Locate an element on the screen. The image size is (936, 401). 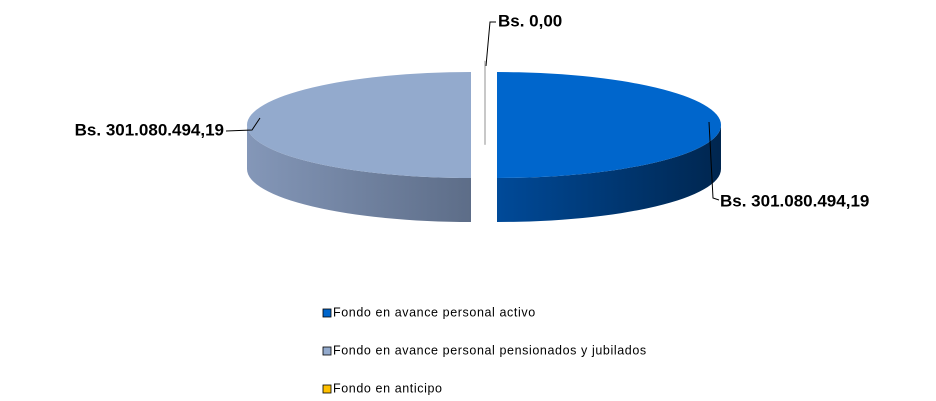
legend-label: Fondo en avance personal activo is located at coordinates (434, 312).